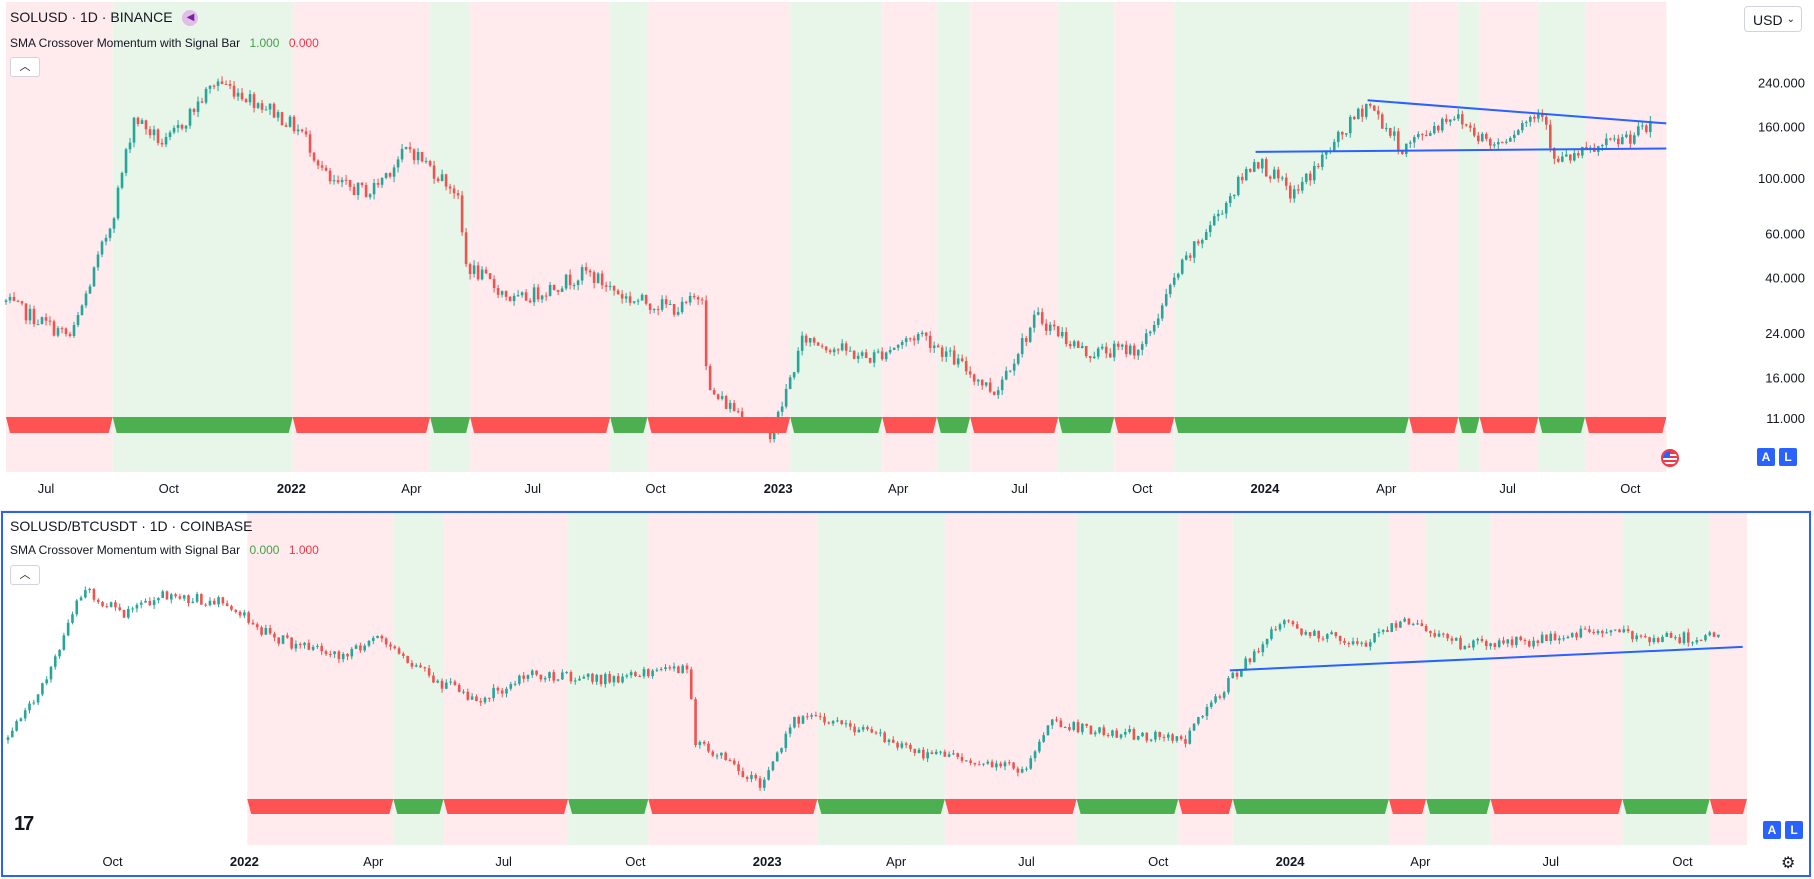  I want to click on collapse-legend-button-2: ︿, so click(25, 575).